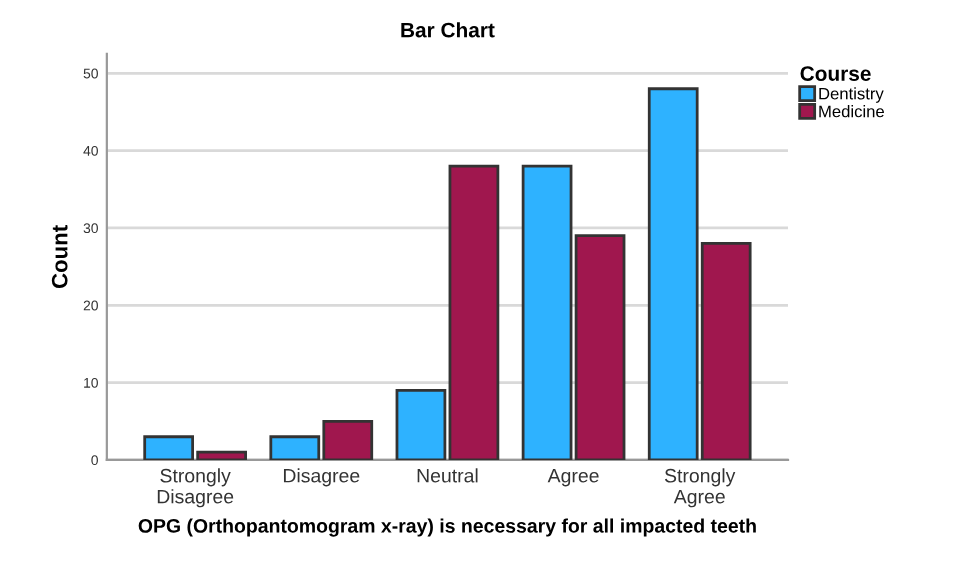  What do you see at coordinates (448, 30) in the screenshot?
I see `chart-title: Bar Chart` at bounding box center [448, 30].